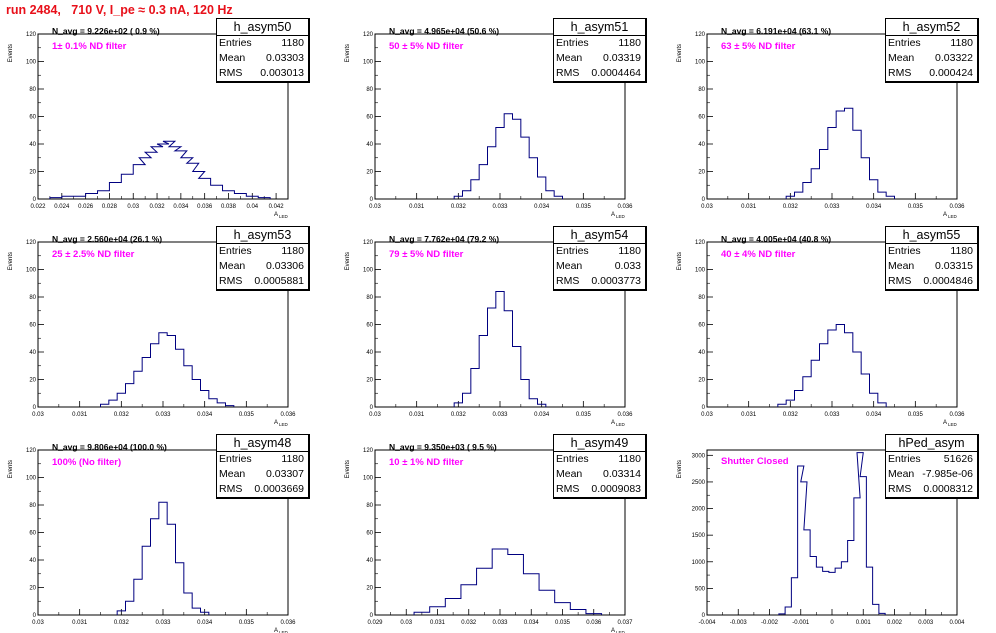  I want to click on x-tick-label: 0.032, so click(158, 207).